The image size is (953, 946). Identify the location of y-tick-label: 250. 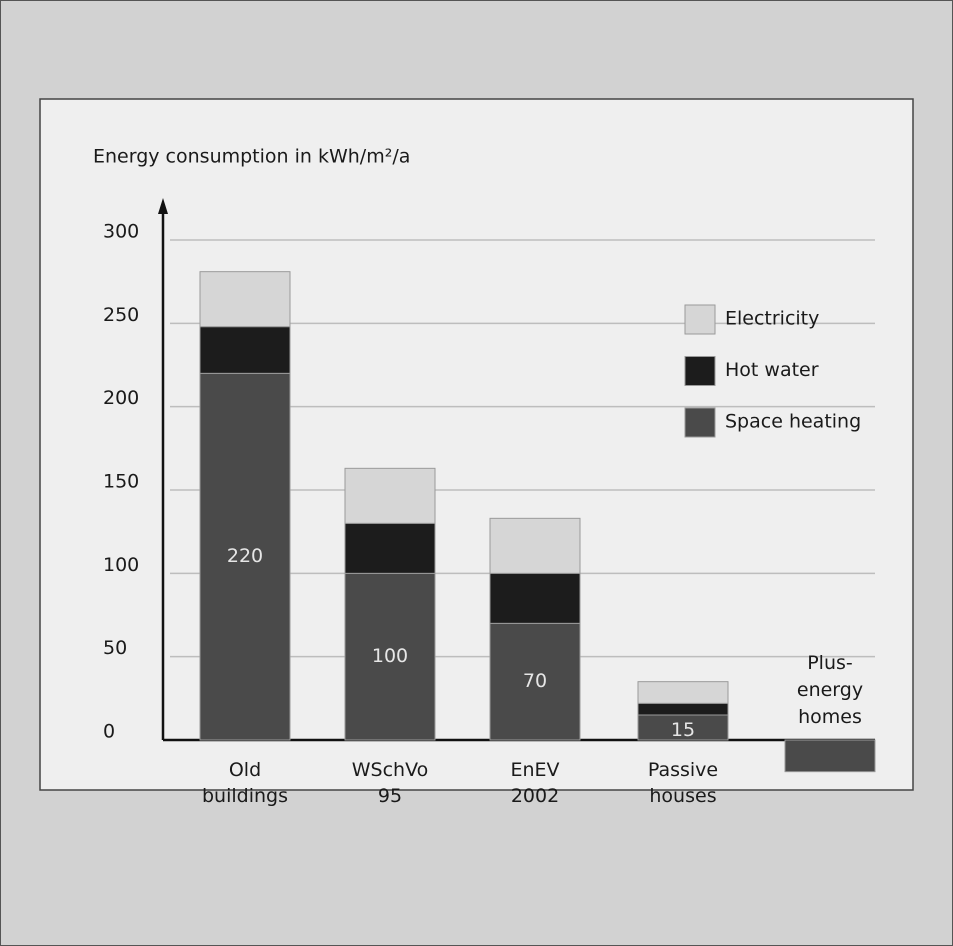
(121, 315).